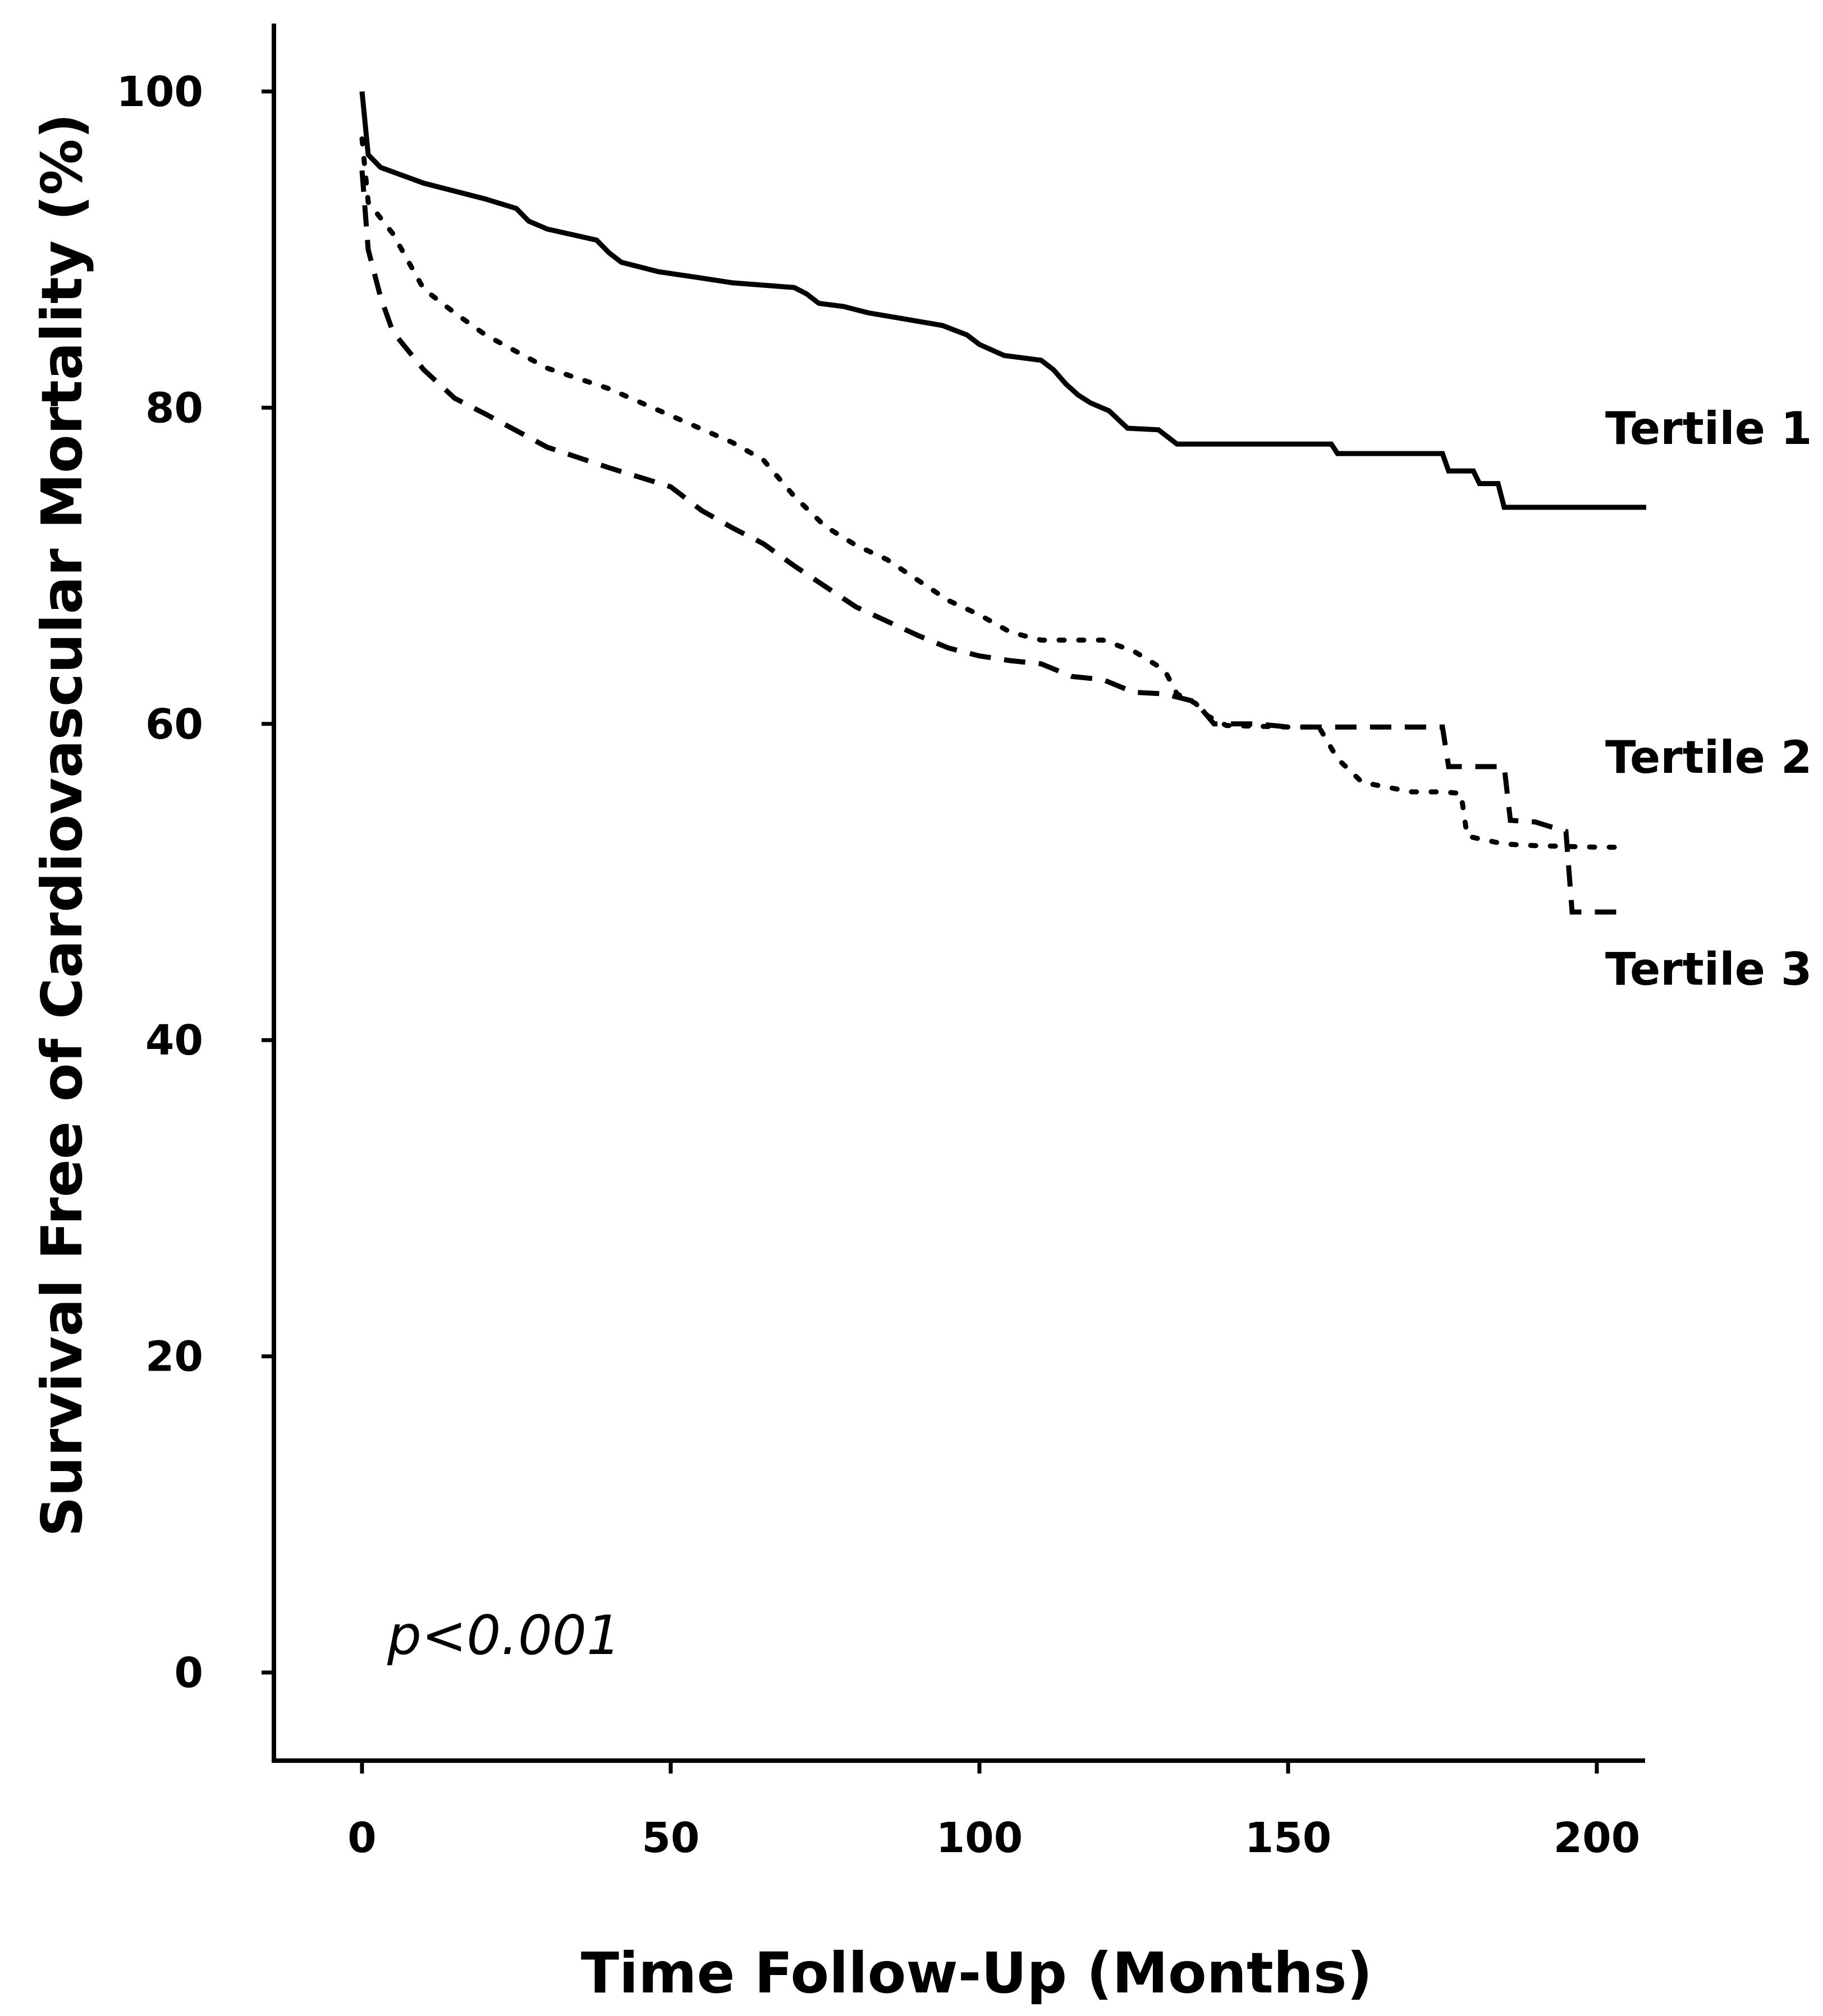 The width and height of the screenshot is (1823, 2016). Describe the element at coordinates (174, 408) in the screenshot. I see `y-tick-label: 80` at that location.